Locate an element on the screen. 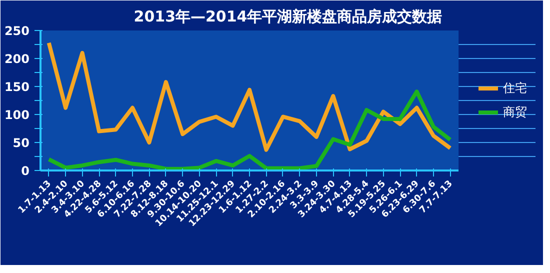 The height and width of the screenshot is (273, 550). legend-label: 商贸 is located at coordinates (515, 112).